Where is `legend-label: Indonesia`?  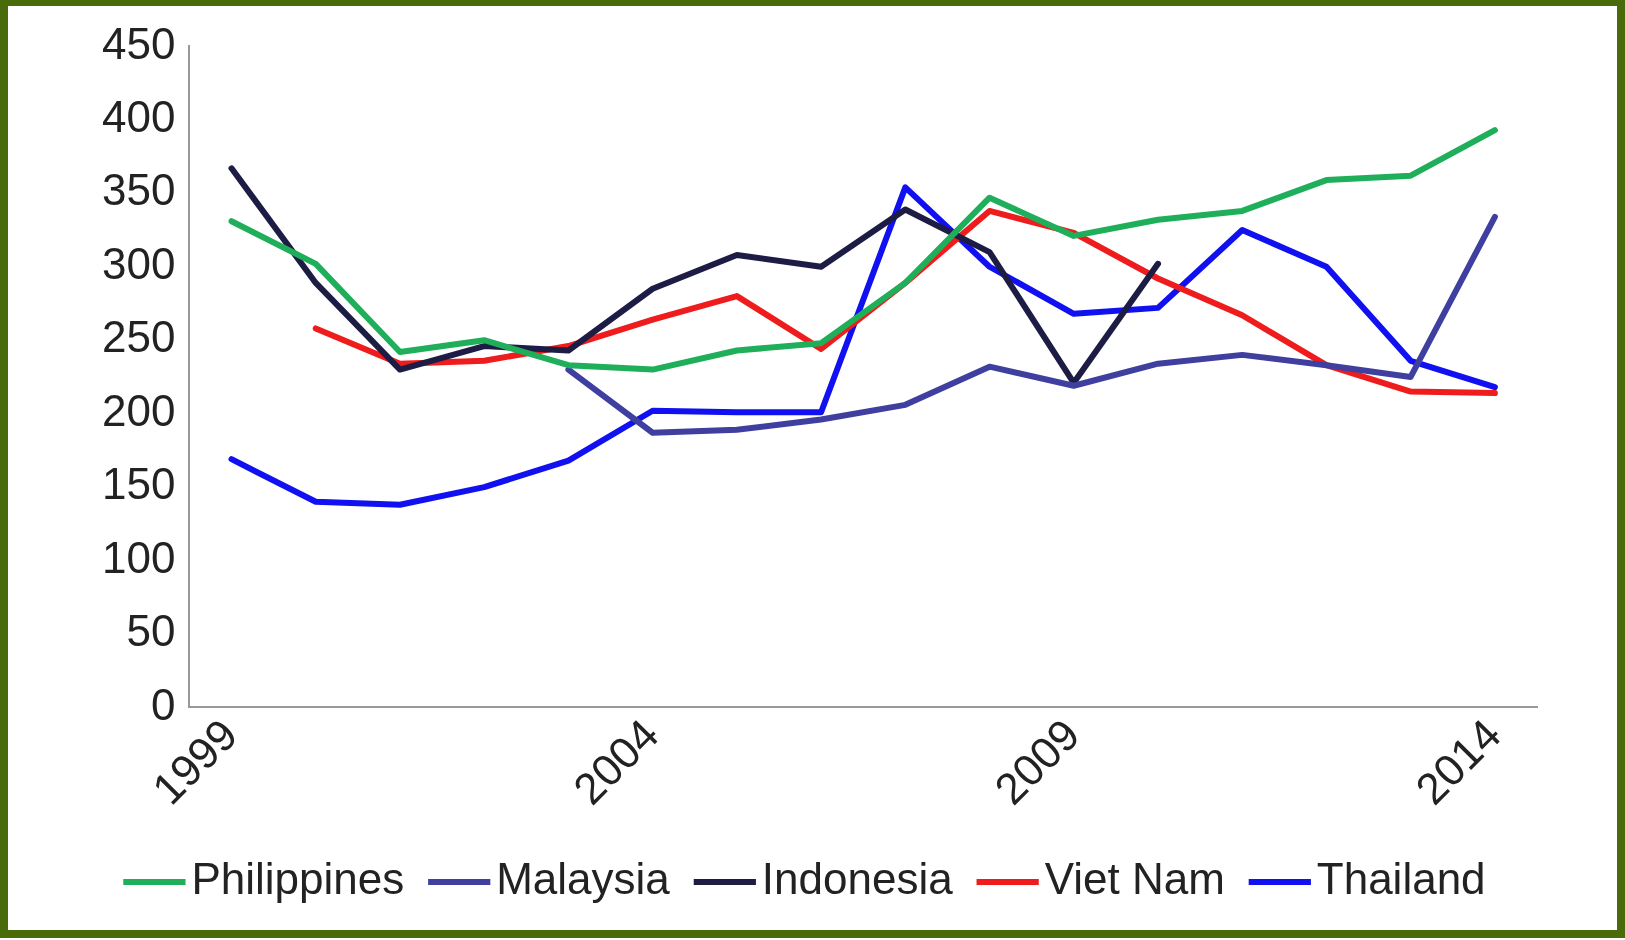
legend-label: Indonesia is located at coordinates (857, 879).